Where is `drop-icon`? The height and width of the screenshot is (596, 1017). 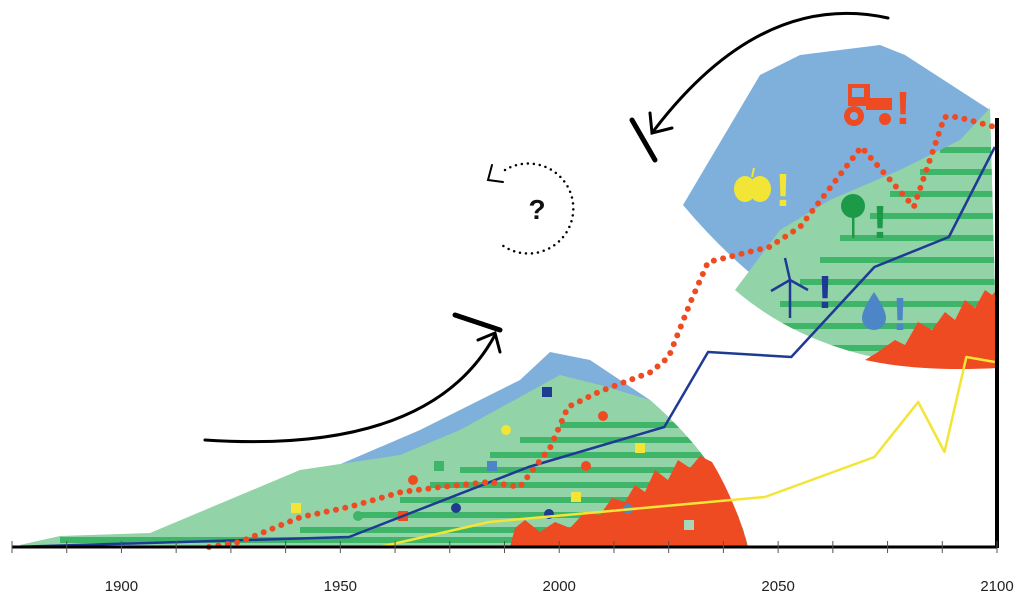 drop-icon is located at coordinates (874, 311).